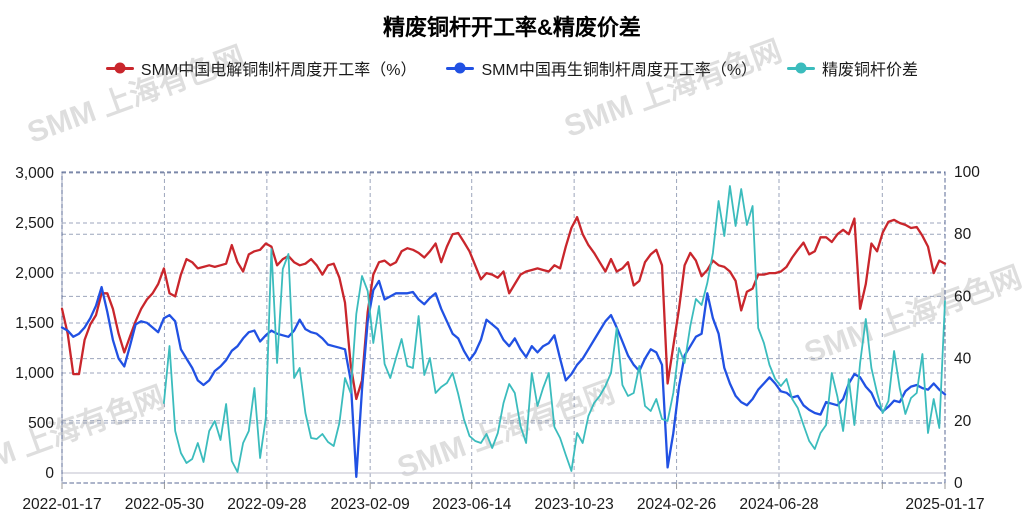  Describe the element at coordinates (870, 70) in the screenshot. I see `legend-label: 精废铜杆价差` at that location.